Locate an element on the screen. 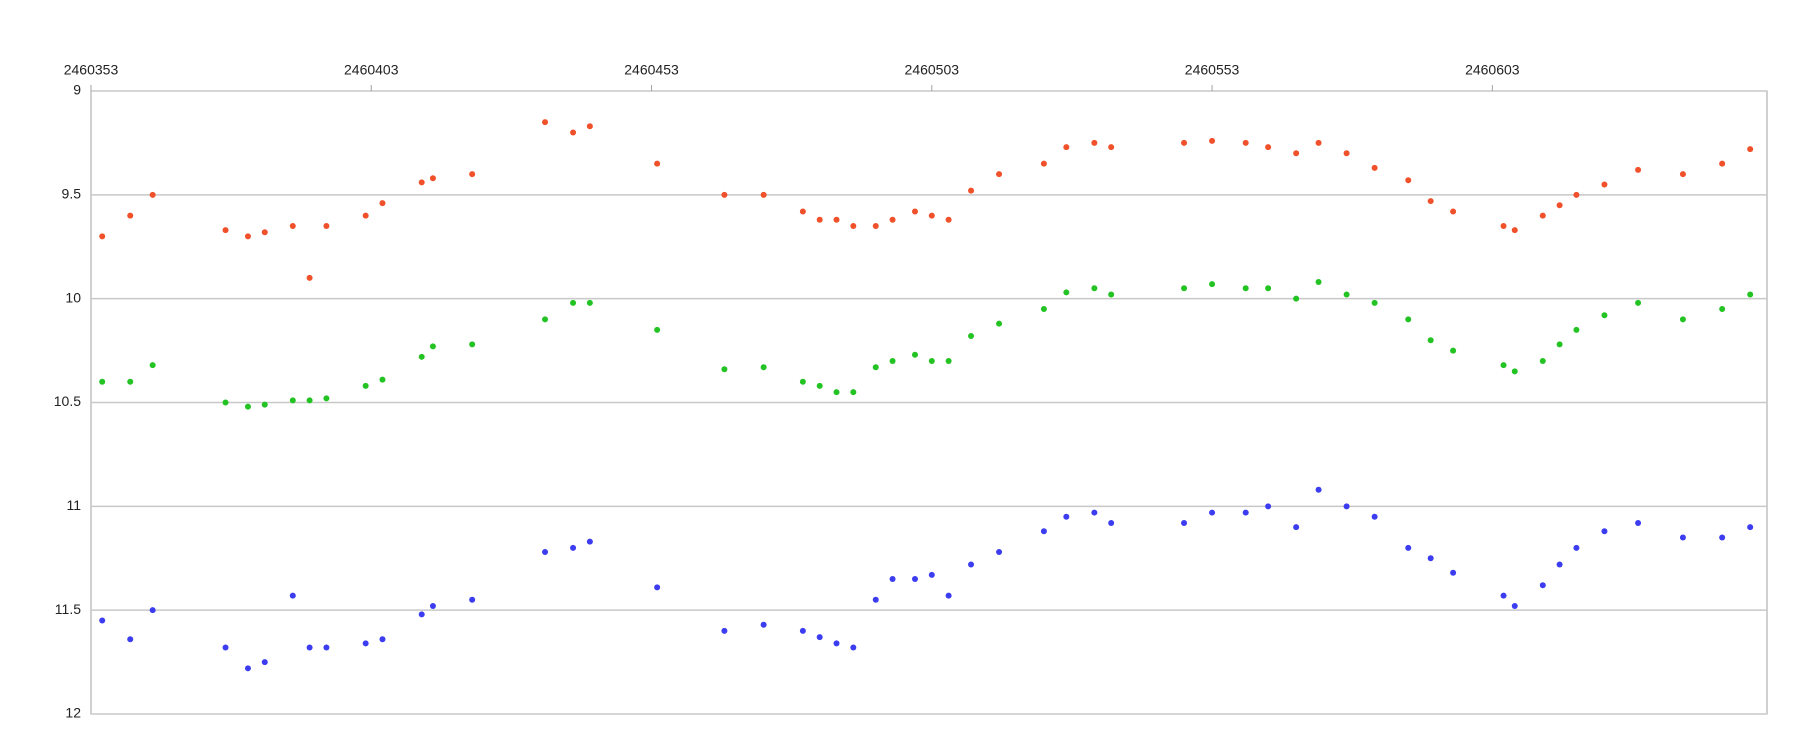 This screenshot has width=1802, height=738. y-tick-label: 11.5 is located at coordinates (68, 609).